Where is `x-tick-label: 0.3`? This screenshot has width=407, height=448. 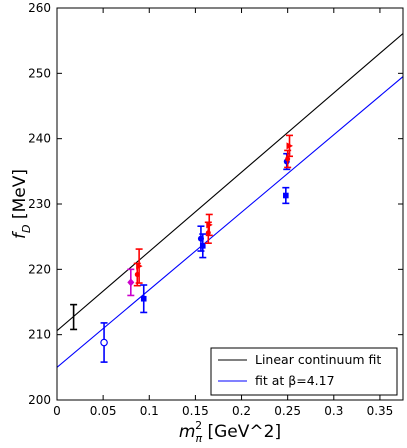
x-tick-label: 0.3 is located at coordinates (333, 411).